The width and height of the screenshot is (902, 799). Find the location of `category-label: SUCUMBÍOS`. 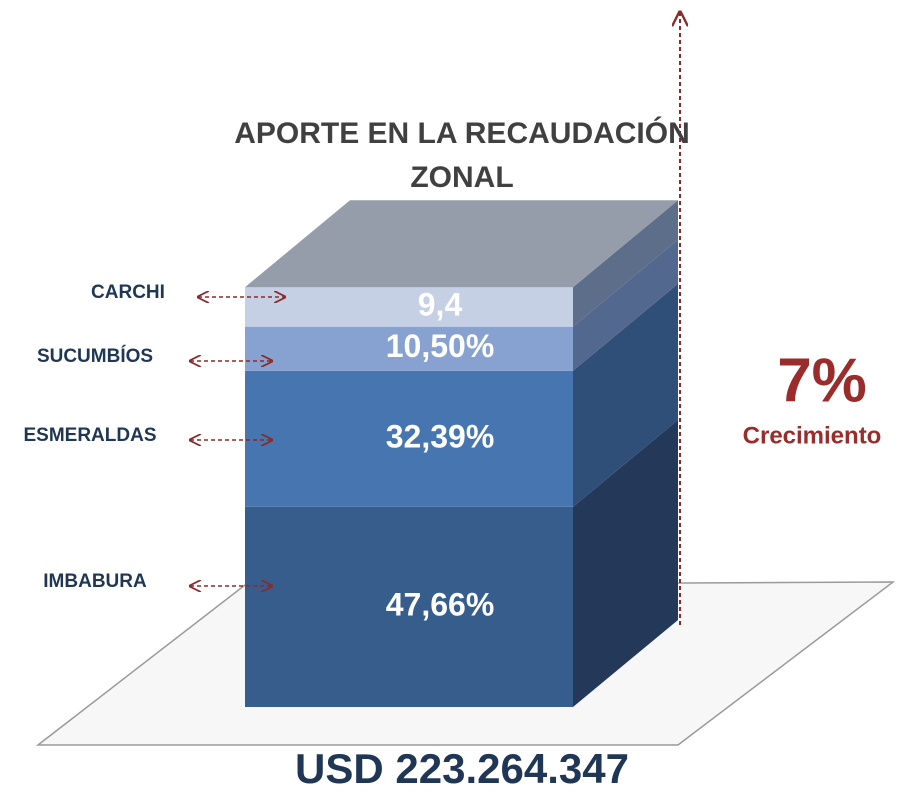

category-label: SUCUMBÍOS is located at coordinates (95, 356).